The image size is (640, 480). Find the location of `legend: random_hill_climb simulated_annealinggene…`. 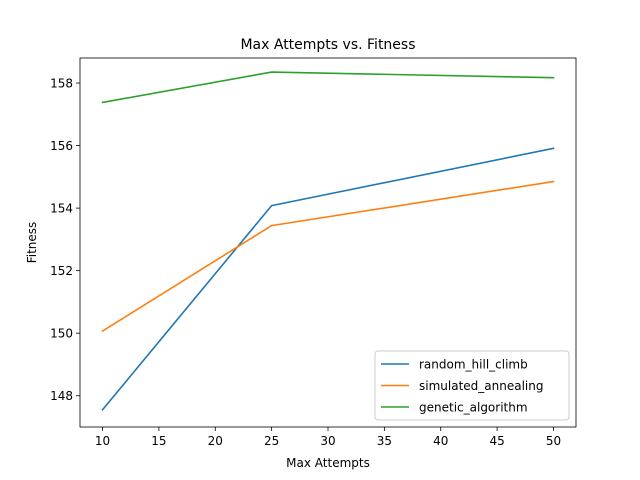

legend: random_hill_climb simulated_annealinggene… is located at coordinates (472, 385).